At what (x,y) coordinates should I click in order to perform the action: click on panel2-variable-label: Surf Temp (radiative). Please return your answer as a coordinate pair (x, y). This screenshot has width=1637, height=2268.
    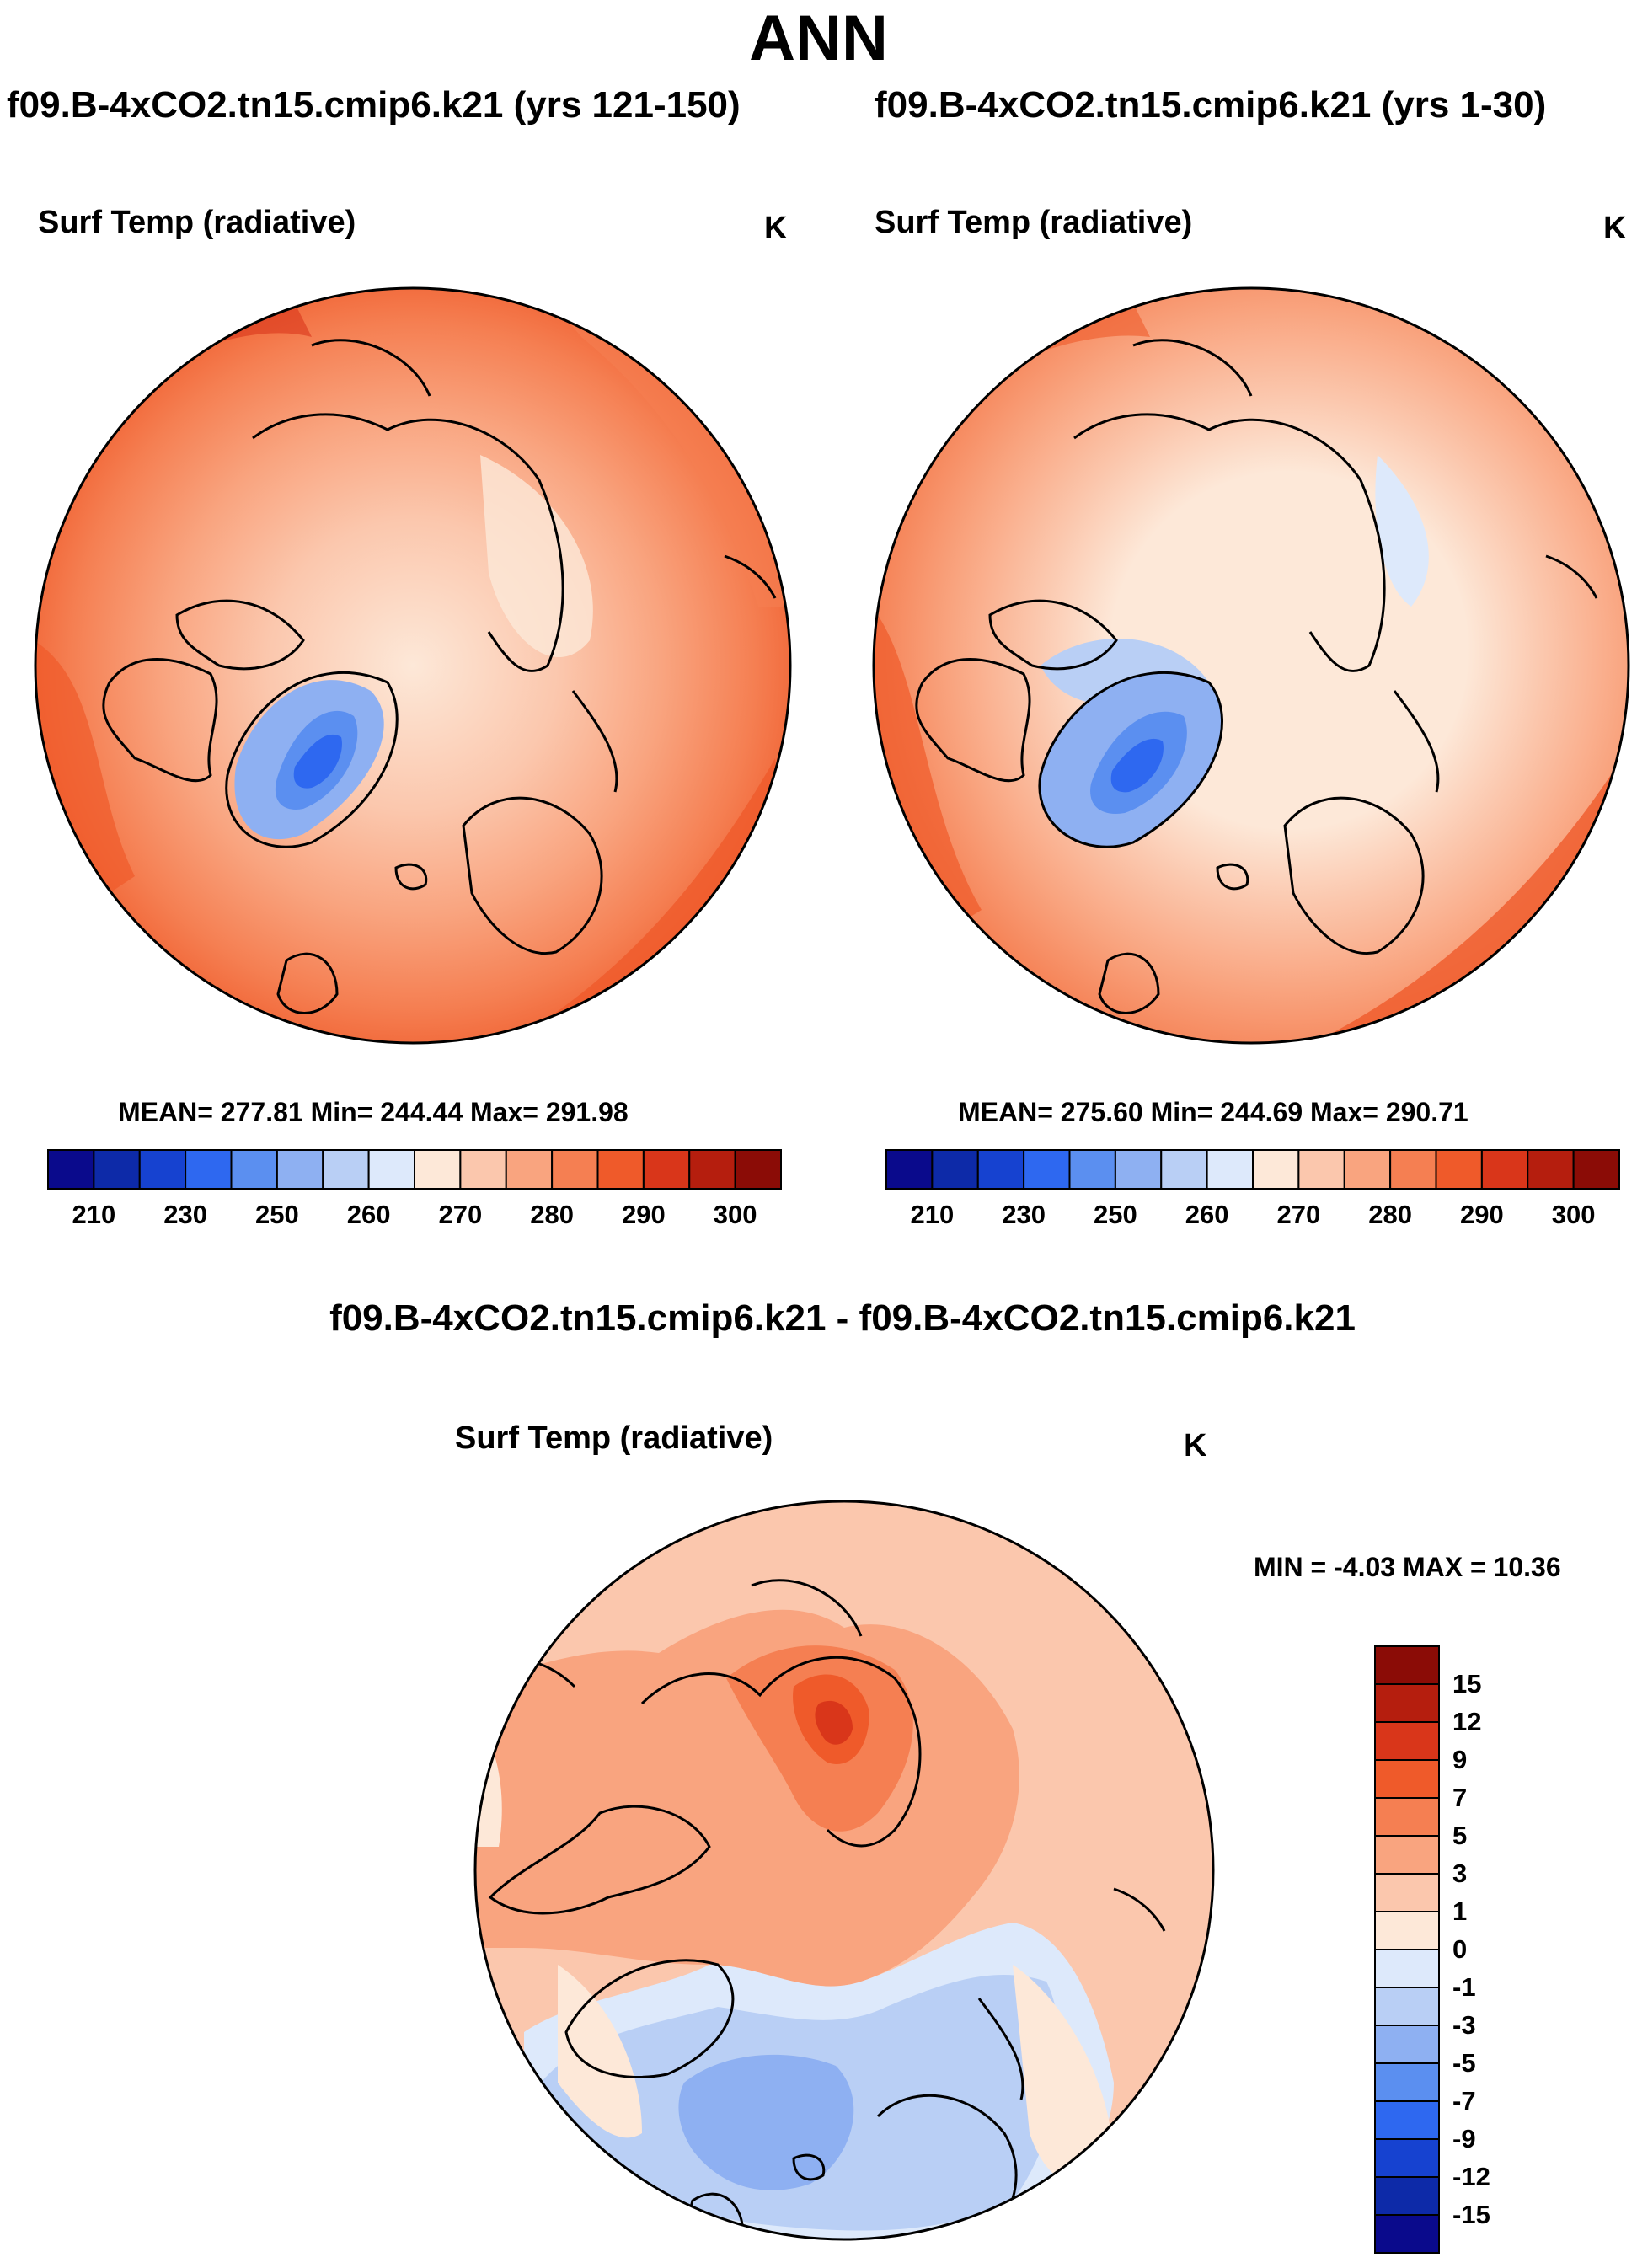
    Looking at the image, I should click on (1034, 222).